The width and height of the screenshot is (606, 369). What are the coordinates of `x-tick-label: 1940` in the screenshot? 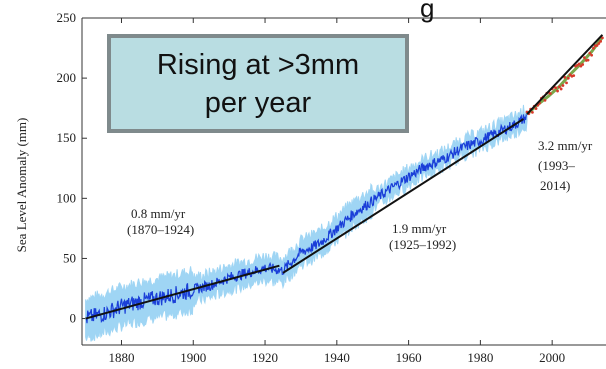 It's located at (337, 357).